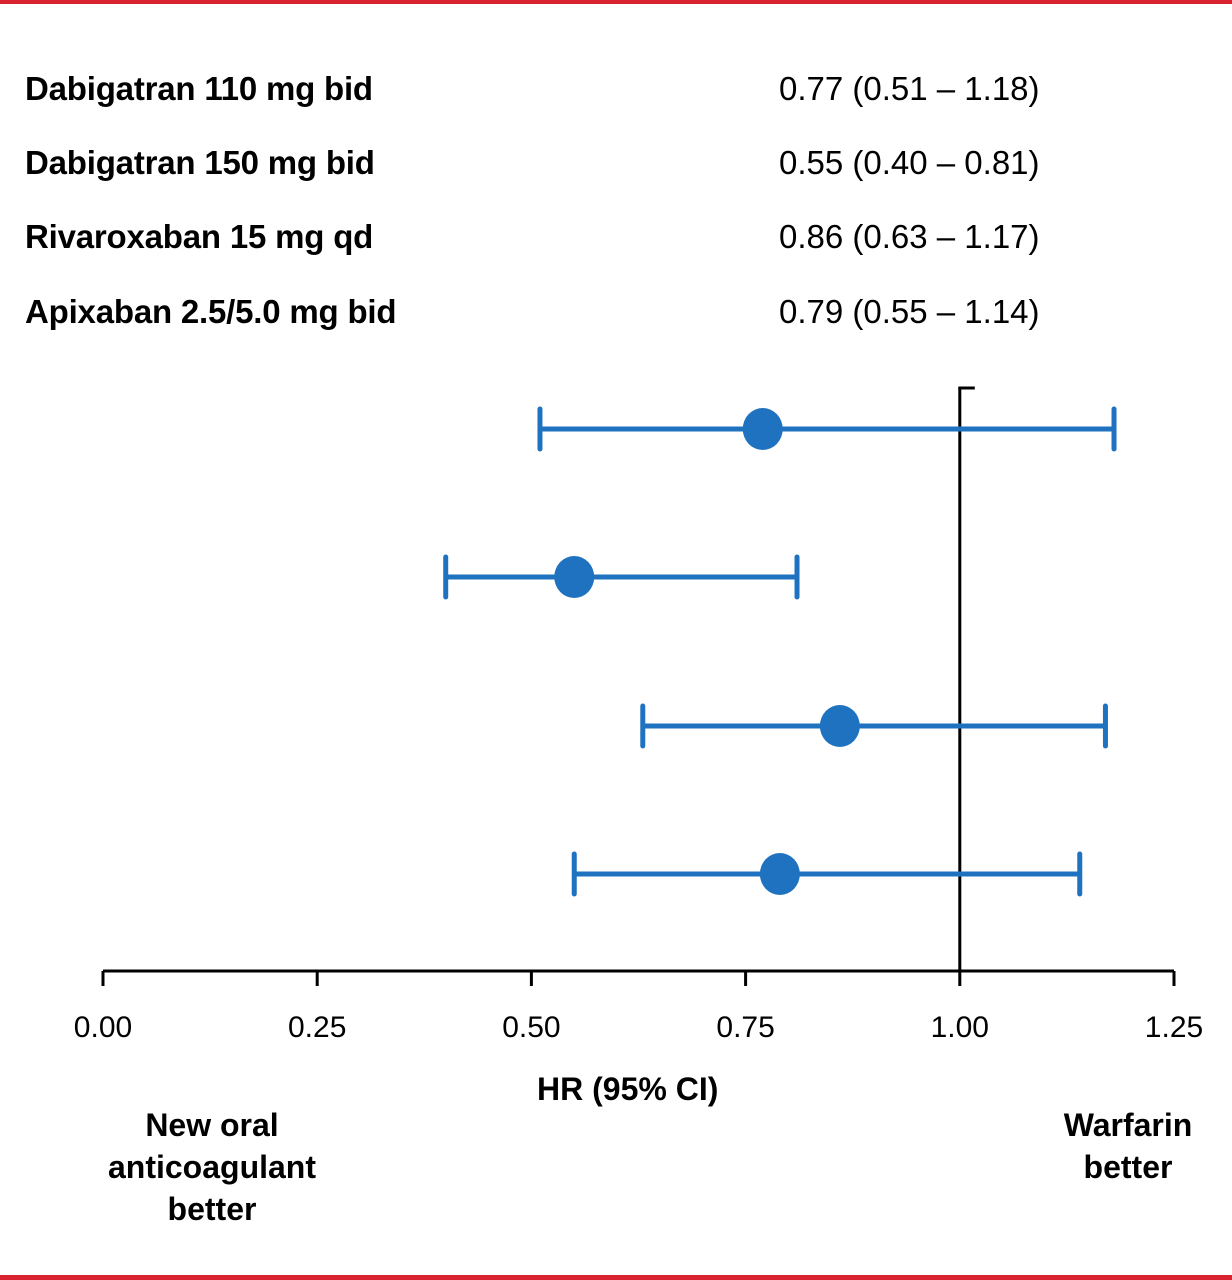 Image resolution: width=1232 pixels, height=1280 pixels. I want to click on row-hr-value: 0.79 (0.55 – 1.14), so click(909, 311).